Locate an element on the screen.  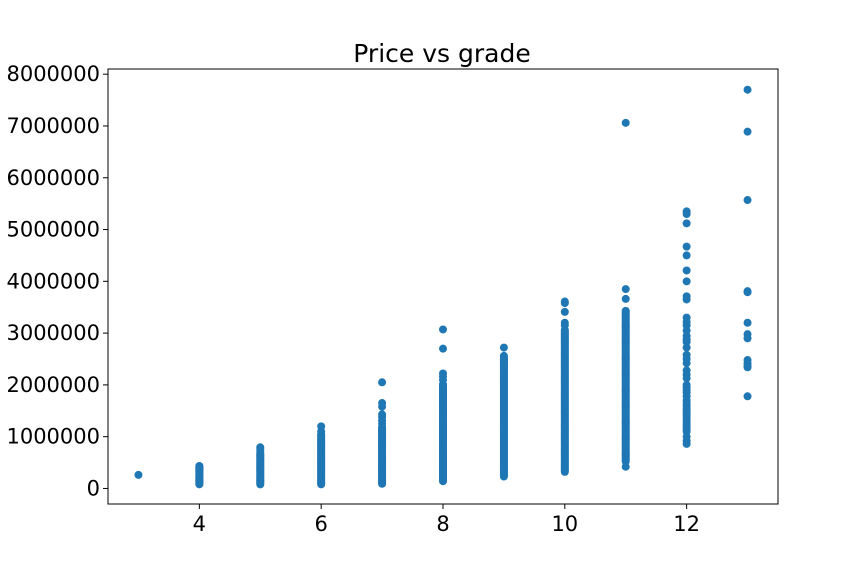
y-tick-label: 8000000 is located at coordinates (53, 74).